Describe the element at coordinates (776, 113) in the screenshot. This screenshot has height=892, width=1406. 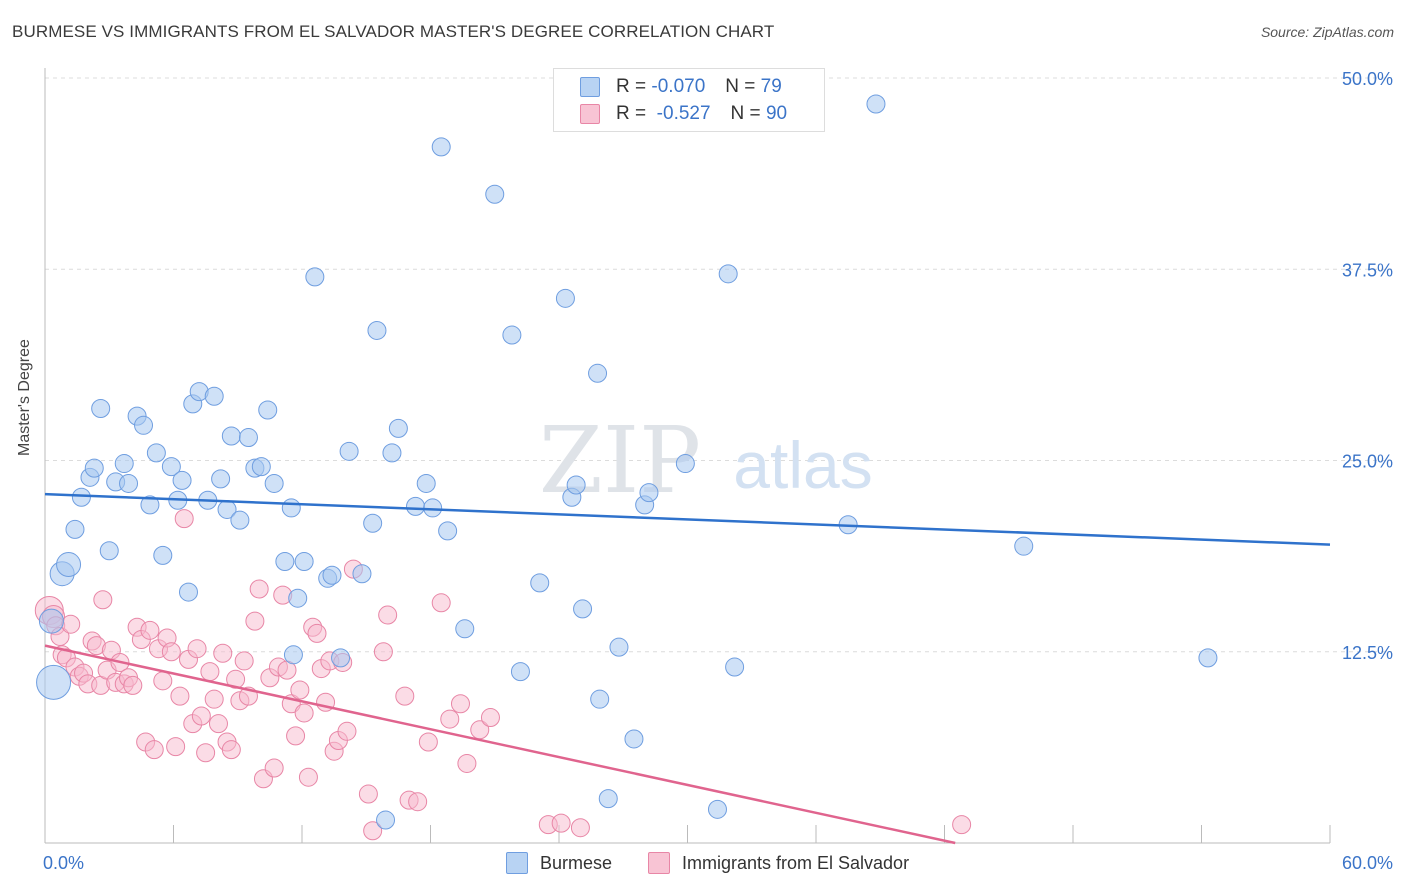
I see `legend-n-value: 90` at that location.